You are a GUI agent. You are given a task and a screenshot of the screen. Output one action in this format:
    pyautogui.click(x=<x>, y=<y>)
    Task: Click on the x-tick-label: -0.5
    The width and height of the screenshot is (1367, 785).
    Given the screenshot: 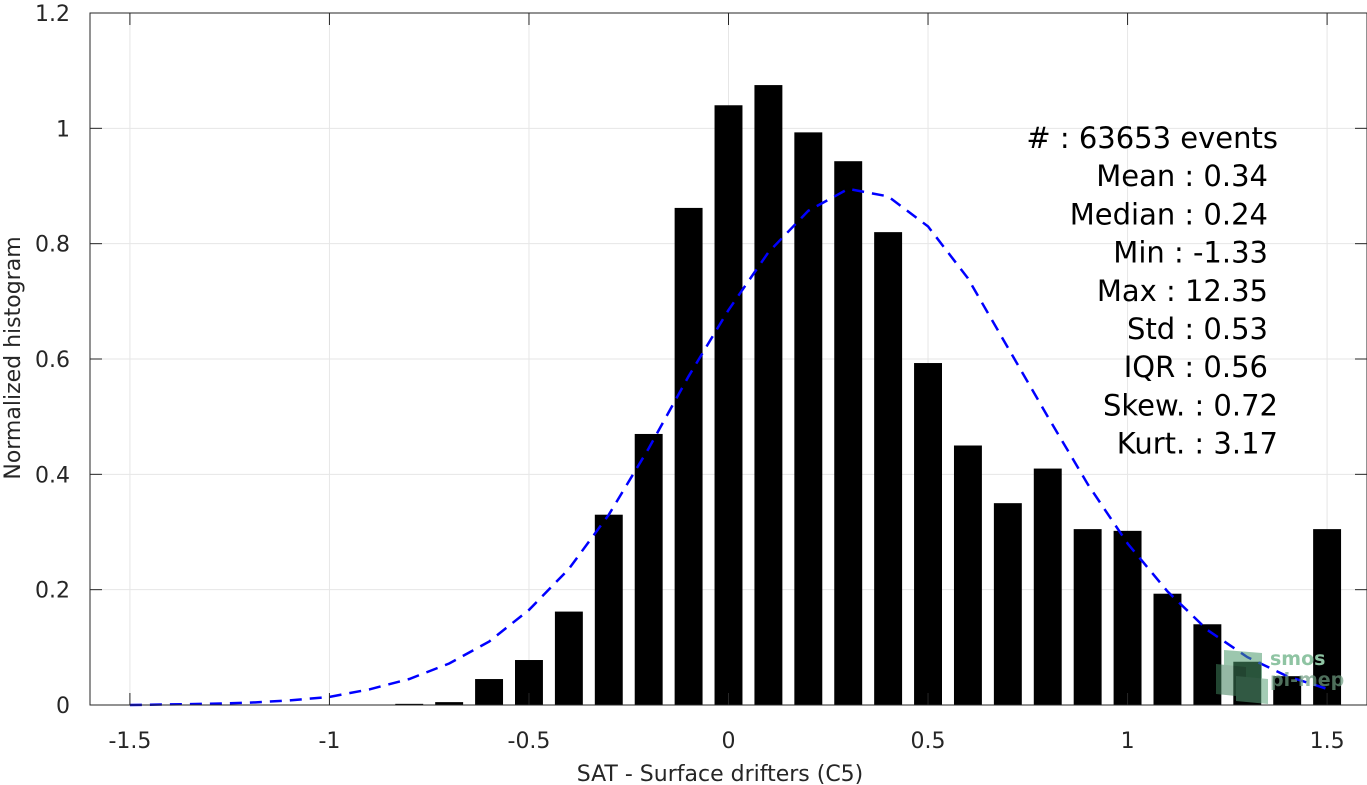 What is the action you would take?
    pyautogui.click(x=529, y=741)
    